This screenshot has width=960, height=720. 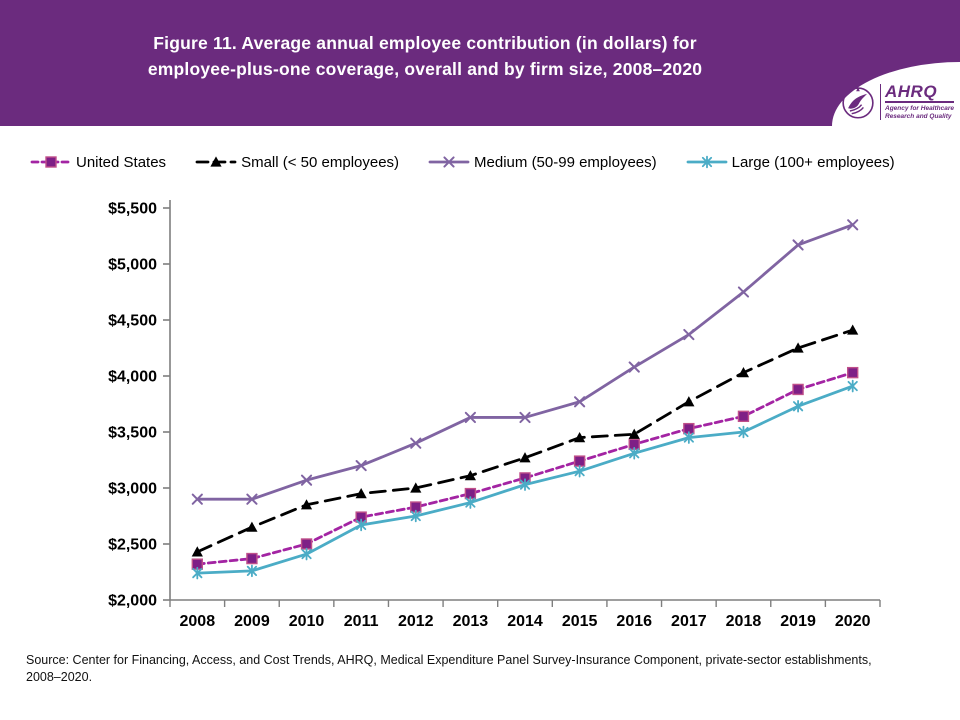 I want to click on logo-divider, so click(x=880, y=101).